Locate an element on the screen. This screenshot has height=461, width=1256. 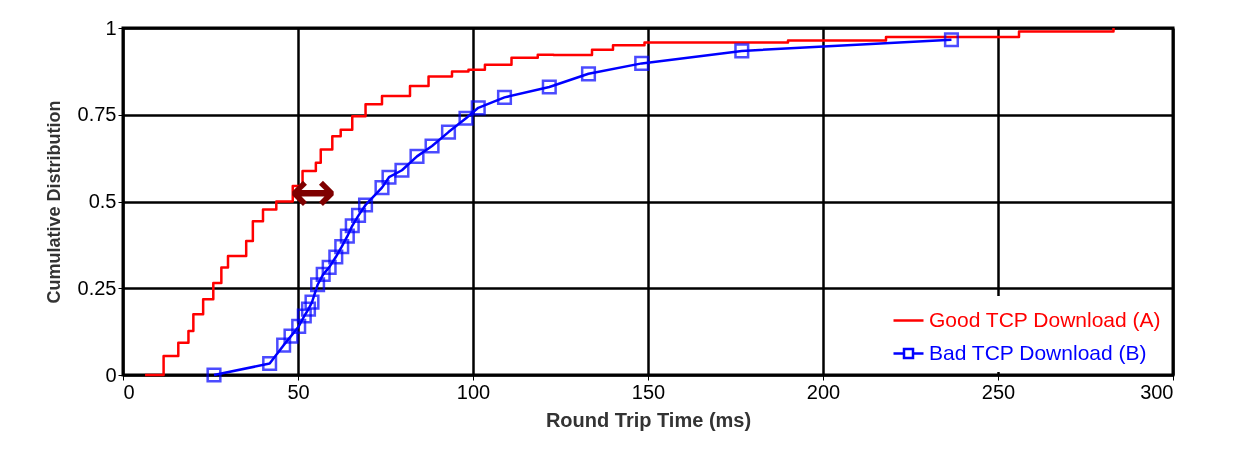
y-tick-label: 1 is located at coordinates (111, 27).